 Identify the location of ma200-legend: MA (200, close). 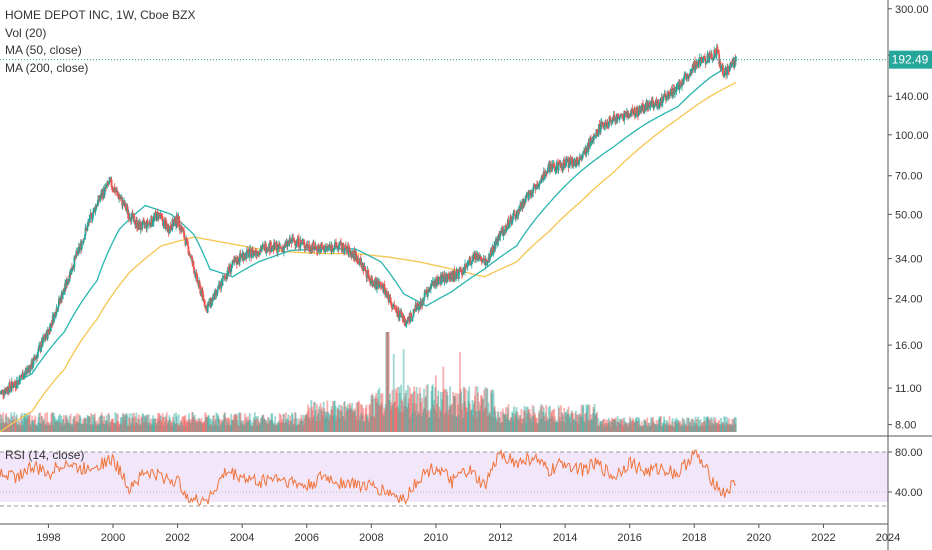
(47, 67).